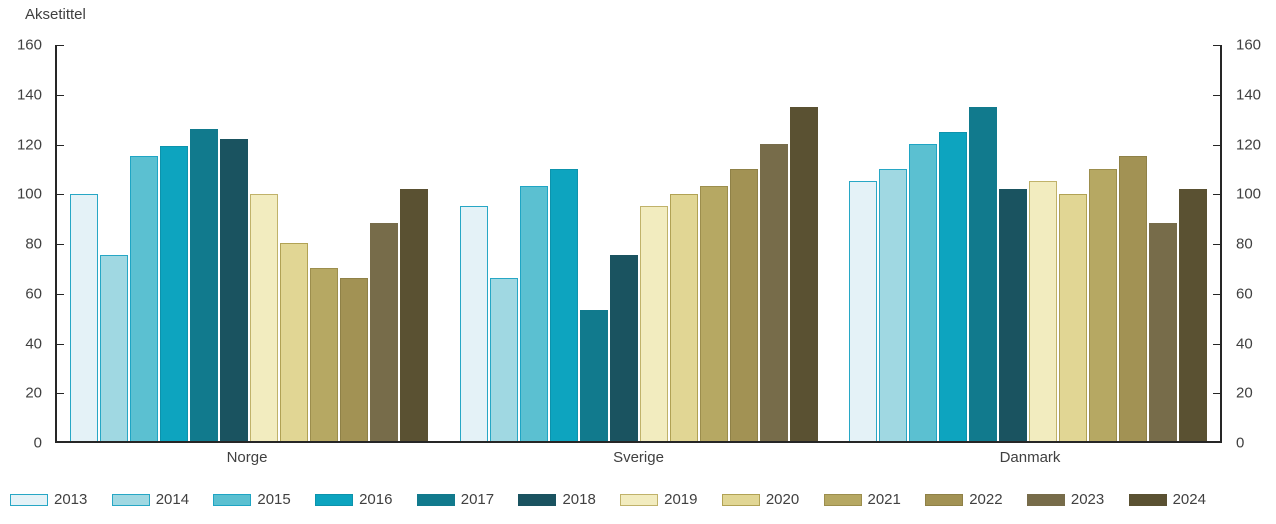 The width and height of the screenshot is (1276, 524). I want to click on bar-norge-2022, so click(354, 359).